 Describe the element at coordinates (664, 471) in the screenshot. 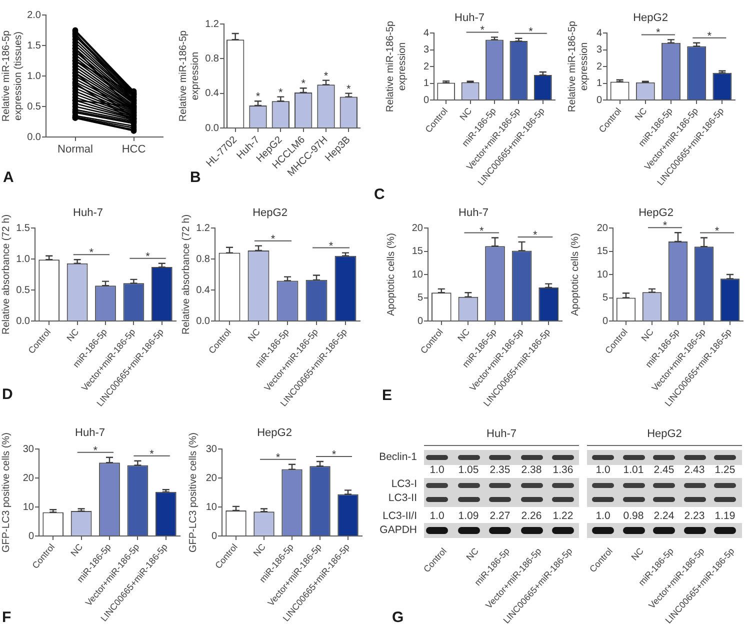

I see `data-label: 2.45` at that location.